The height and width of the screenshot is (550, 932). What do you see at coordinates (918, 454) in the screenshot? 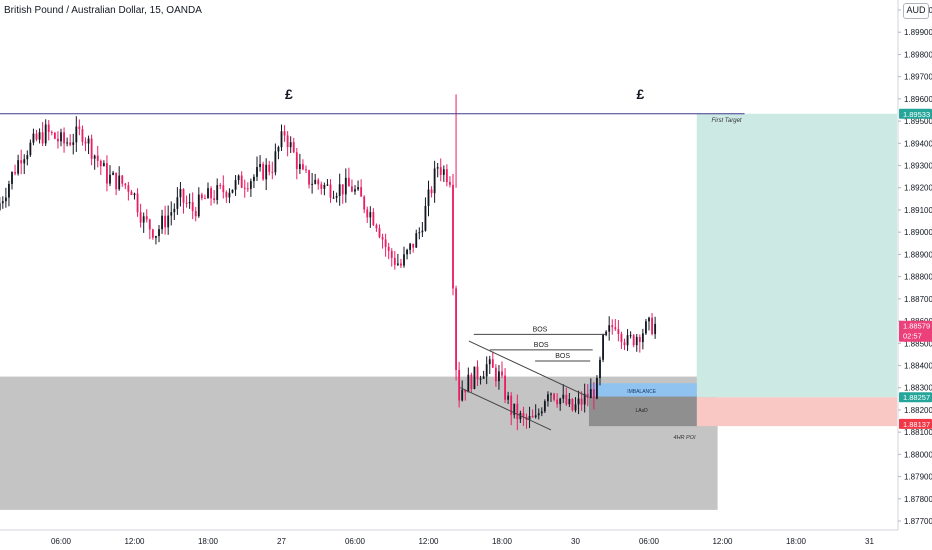
I see `price-tick-label: 1.88000` at bounding box center [918, 454].